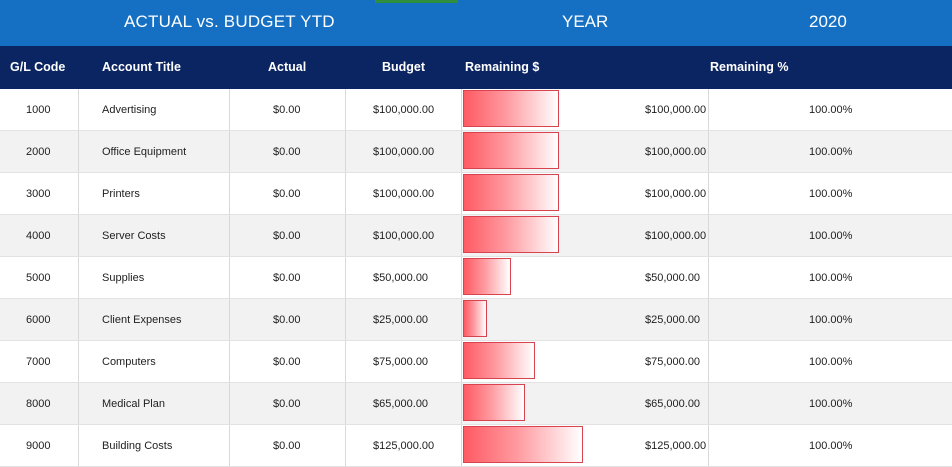 The height and width of the screenshot is (467, 952). What do you see at coordinates (404, 446) in the screenshot?
I see `budget-cell: $125,000.00` at bounding box center [404, 446].